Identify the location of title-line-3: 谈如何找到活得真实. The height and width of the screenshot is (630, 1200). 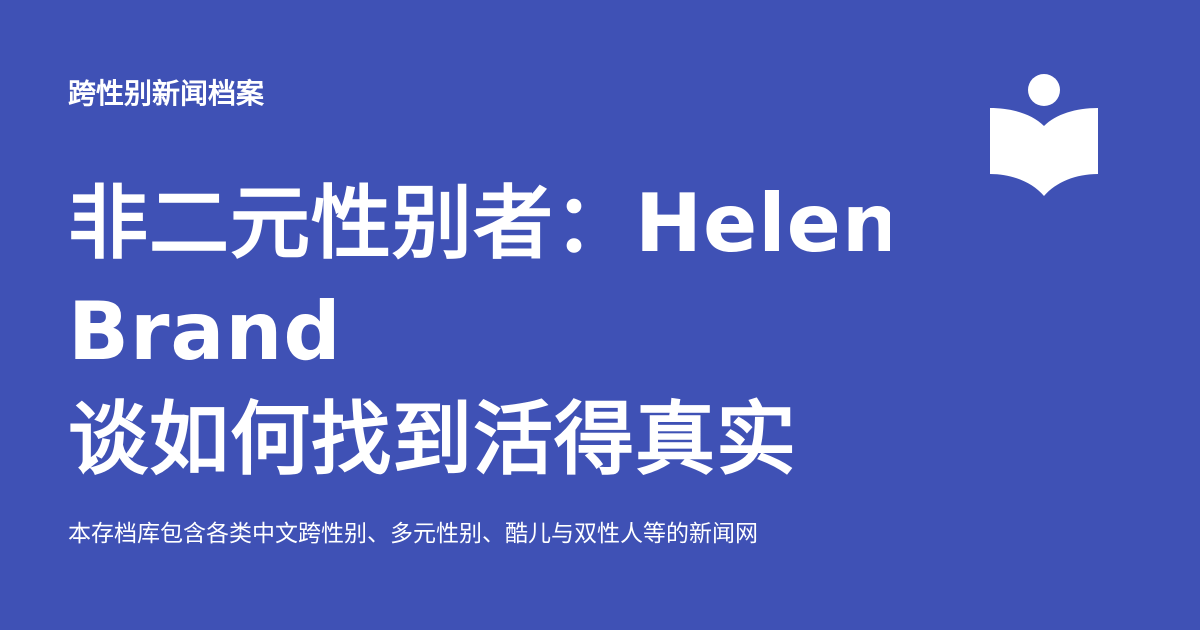
(432, 439).